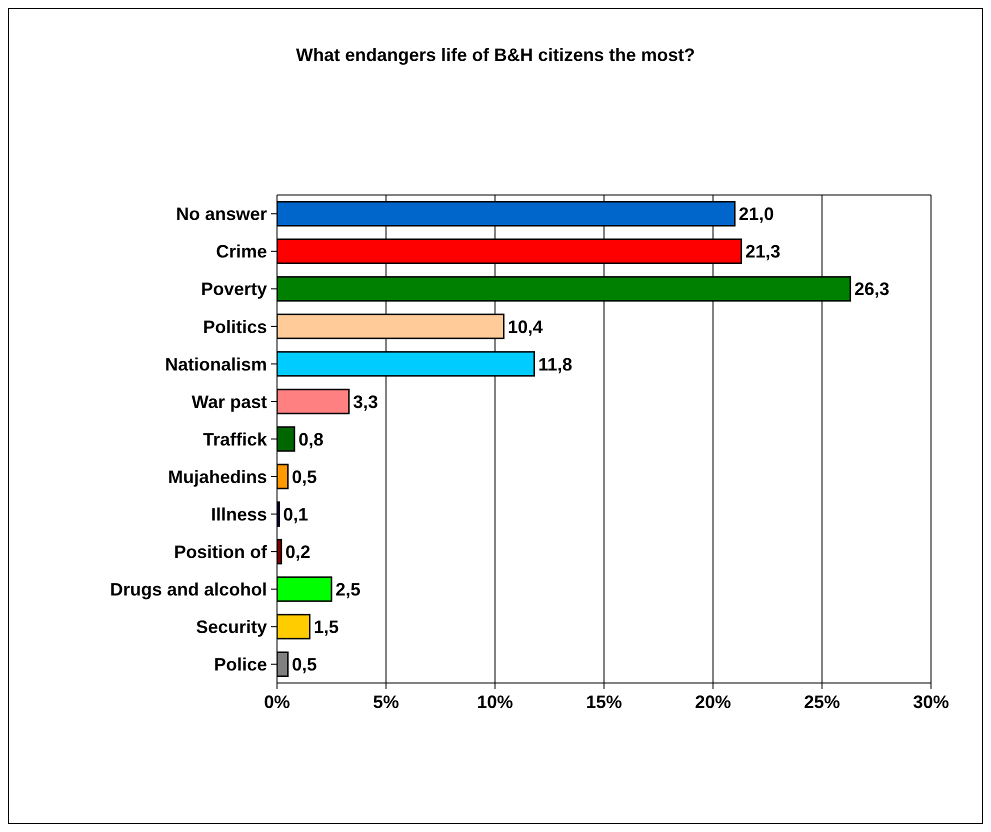  Describe the element at coordinates (604, 702) in the screenshot. I see `x-tick-label: 15%` at that location.